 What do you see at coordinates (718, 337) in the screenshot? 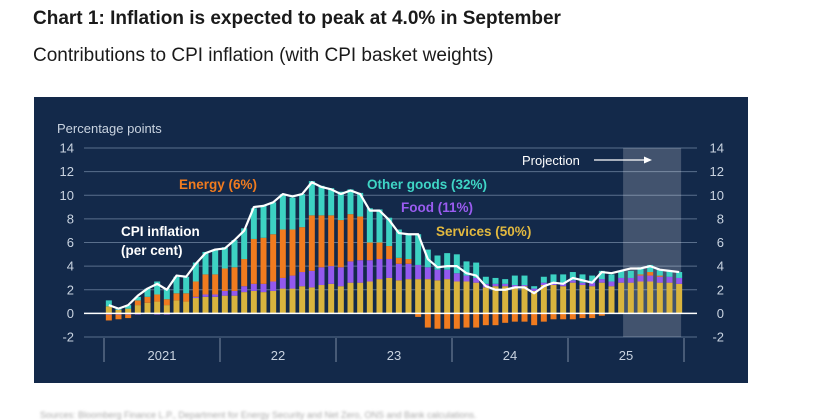
I see `y-tick-label-right: -2` at bounding box center [718, 337].